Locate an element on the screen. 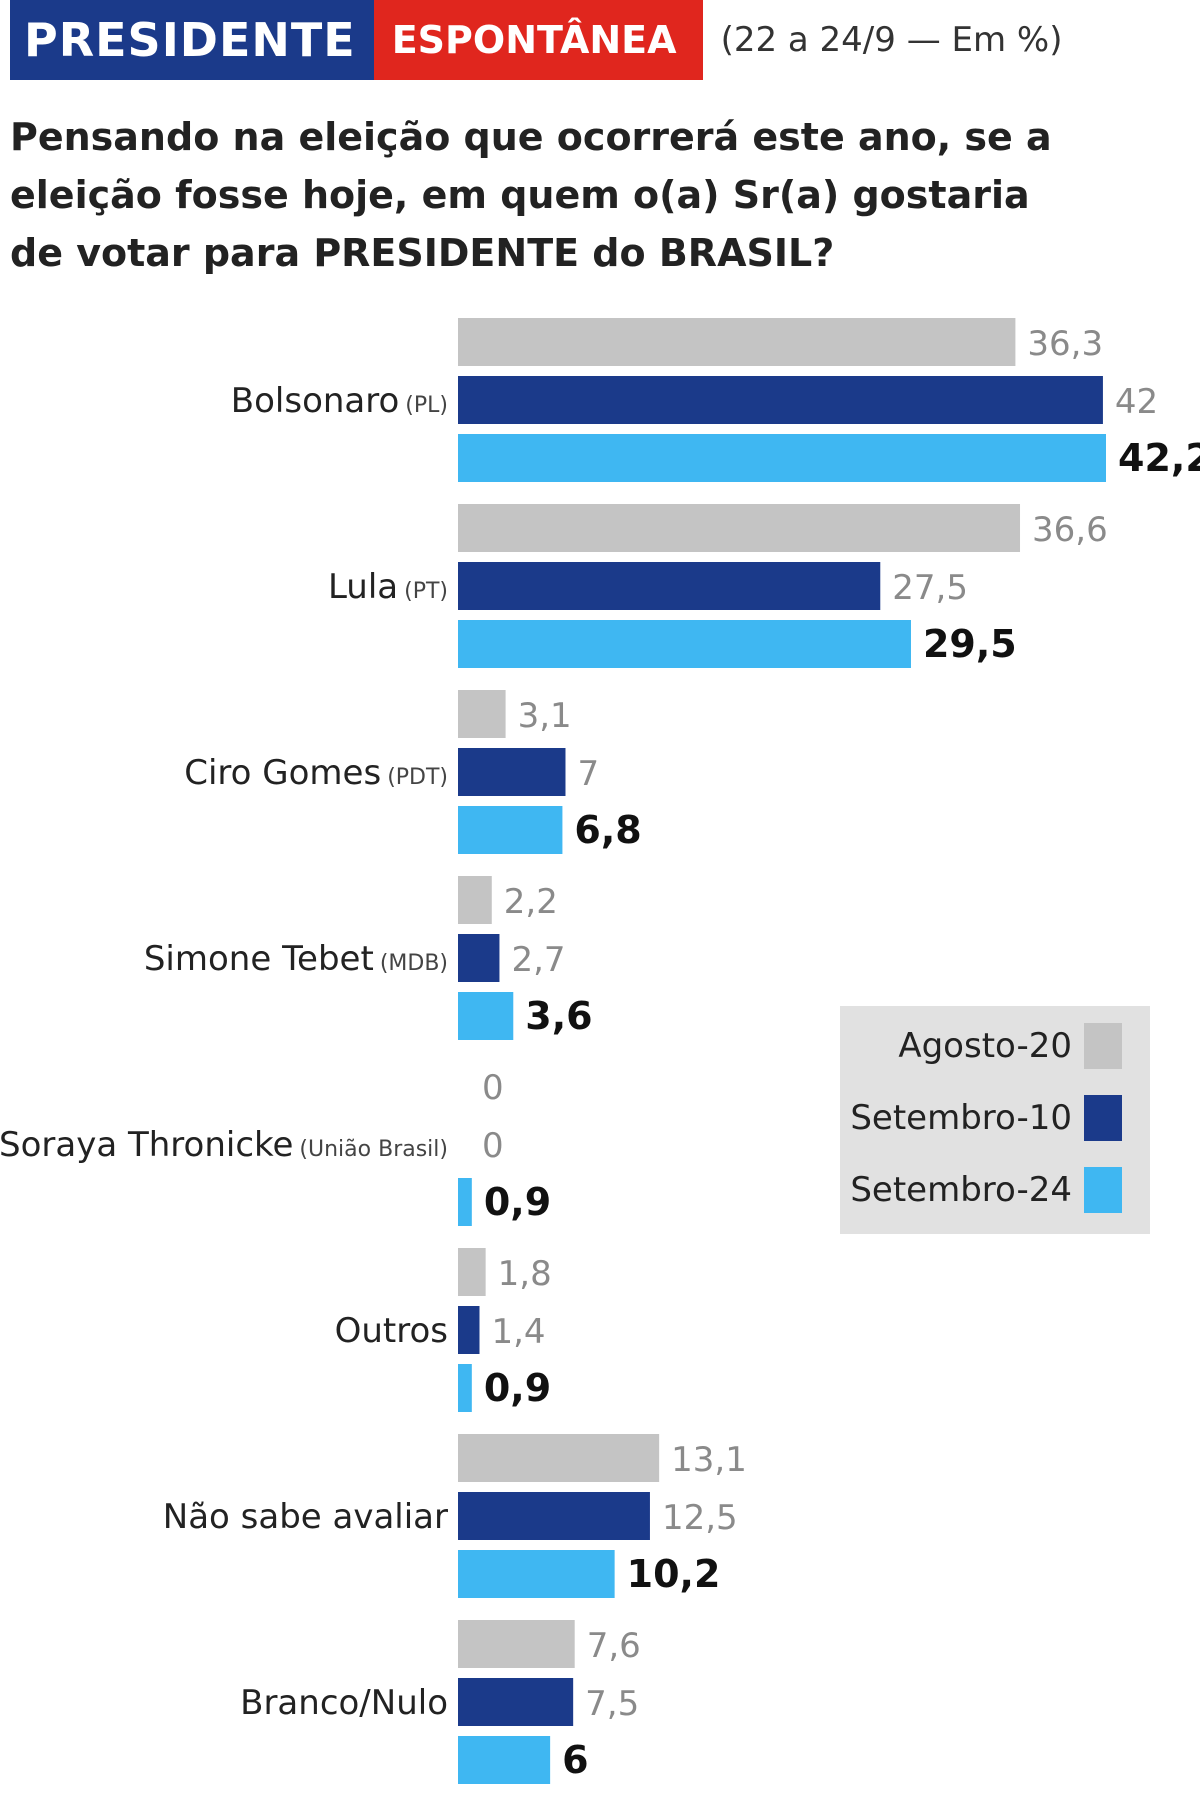 Image resolution: width=1200 pixels, height=1797 pixels. category-label: Não sabe avaliar is located at coordinates (305, 1517).